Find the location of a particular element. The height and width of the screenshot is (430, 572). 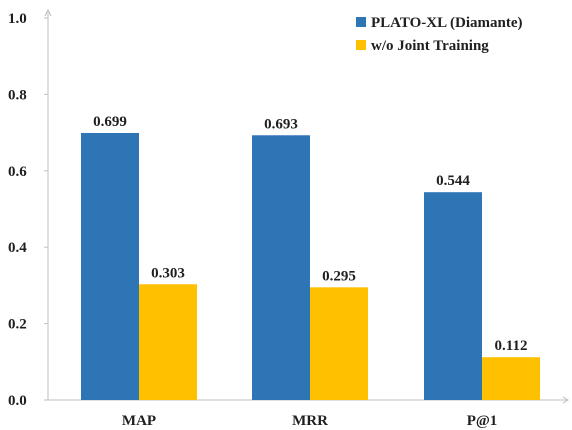

data-label: 0.699 is located at coordinates (110, 122).